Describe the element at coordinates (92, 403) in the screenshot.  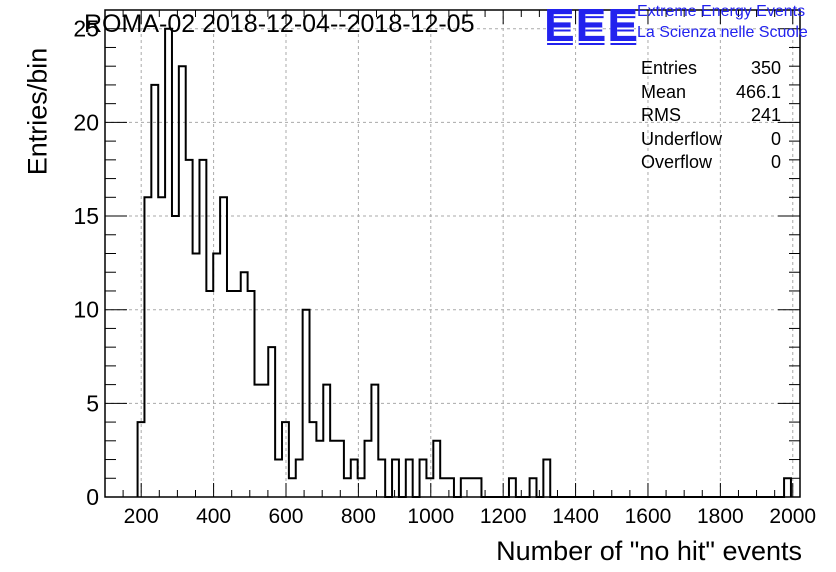
I see `y-tick-label: 5` at that location.